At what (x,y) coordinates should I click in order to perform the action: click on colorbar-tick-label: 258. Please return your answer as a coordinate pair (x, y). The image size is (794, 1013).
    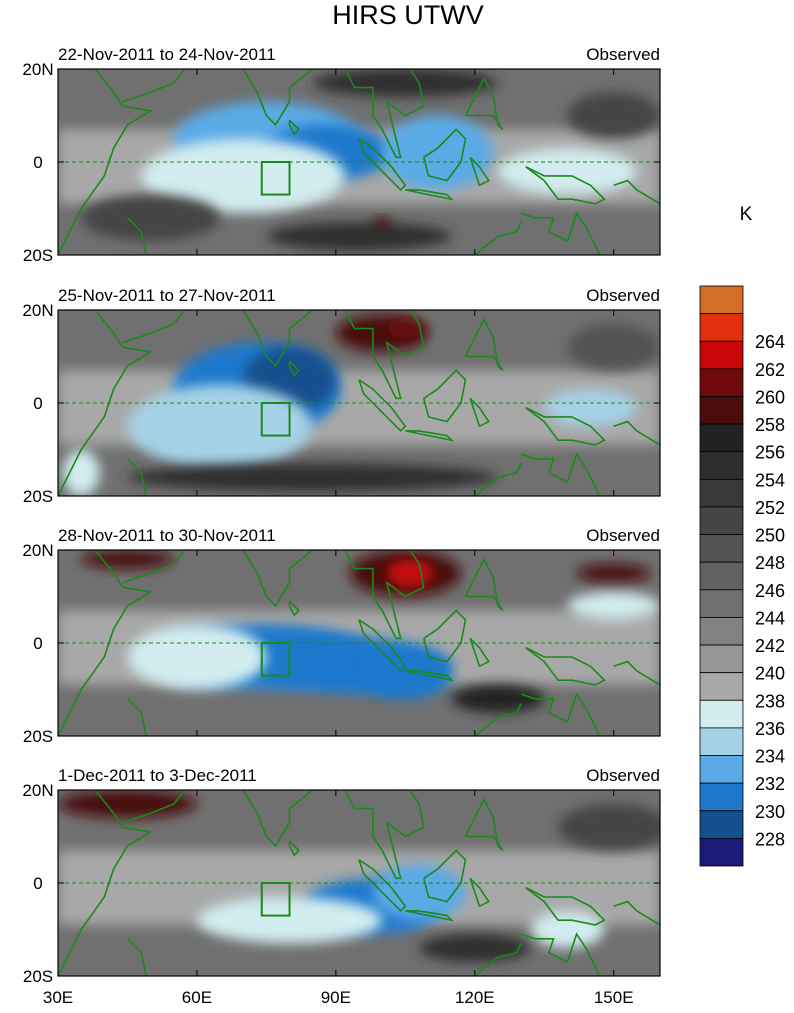
    Looking at the image, I should click on (770, 425).